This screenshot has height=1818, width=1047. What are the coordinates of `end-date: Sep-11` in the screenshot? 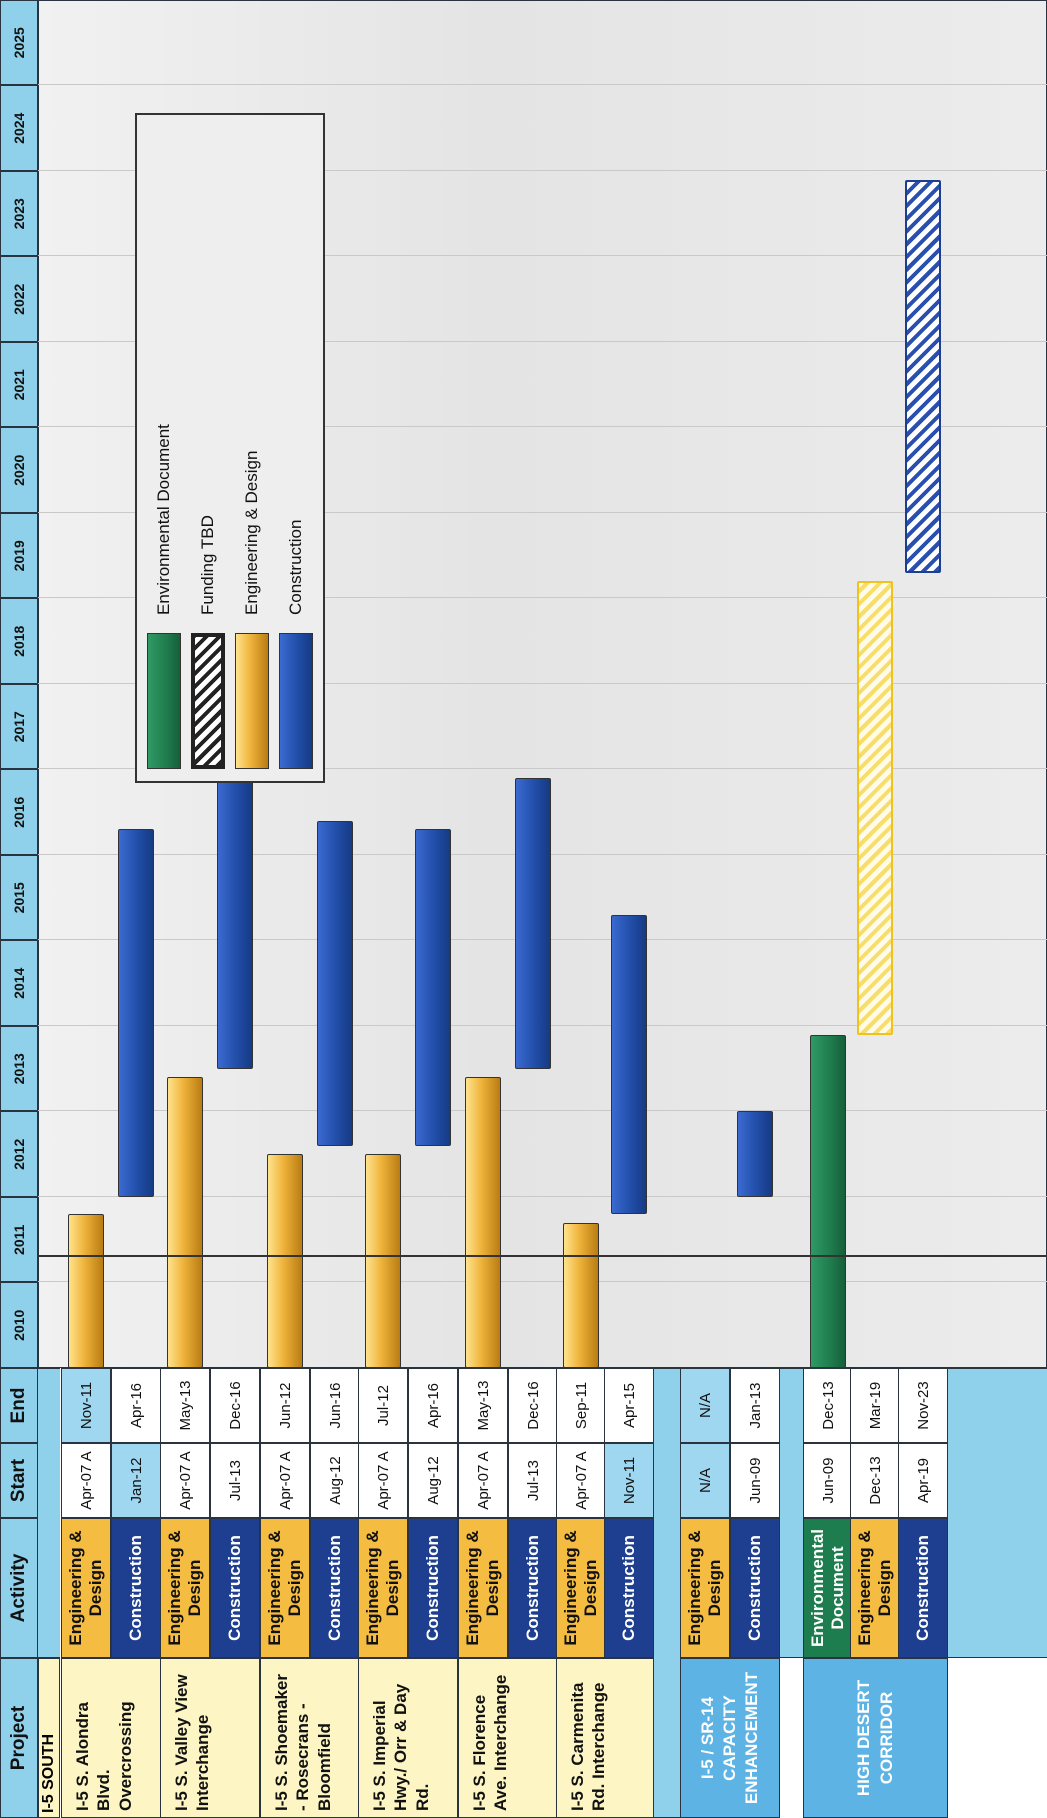 It's located at (581, 1405).